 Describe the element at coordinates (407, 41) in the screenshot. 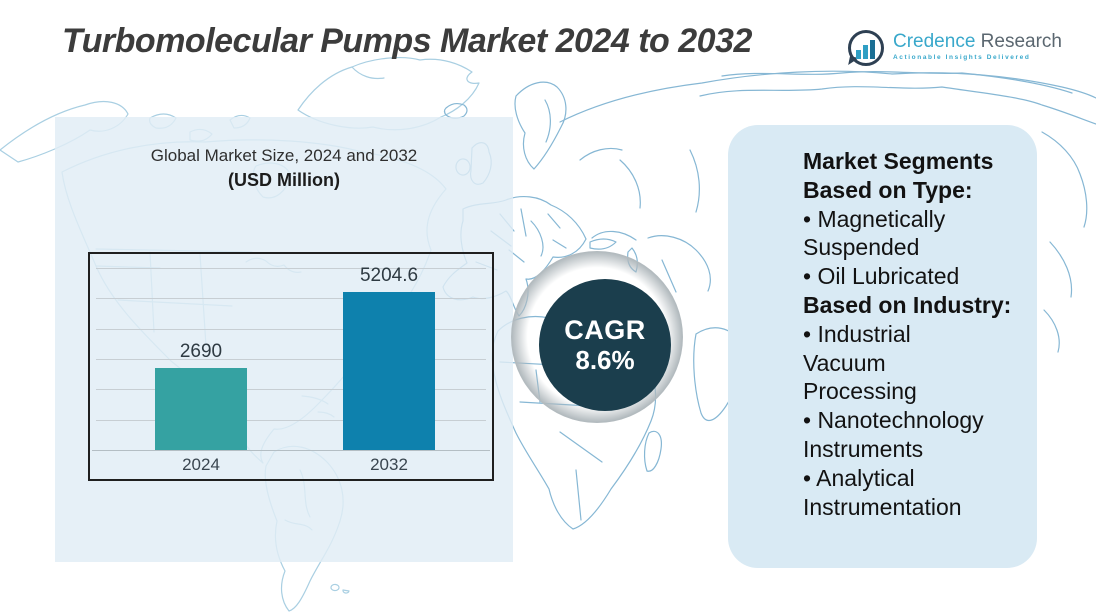

I see `page-title: Turbomolecular Pumps Market 2024 to 2032` at that location.